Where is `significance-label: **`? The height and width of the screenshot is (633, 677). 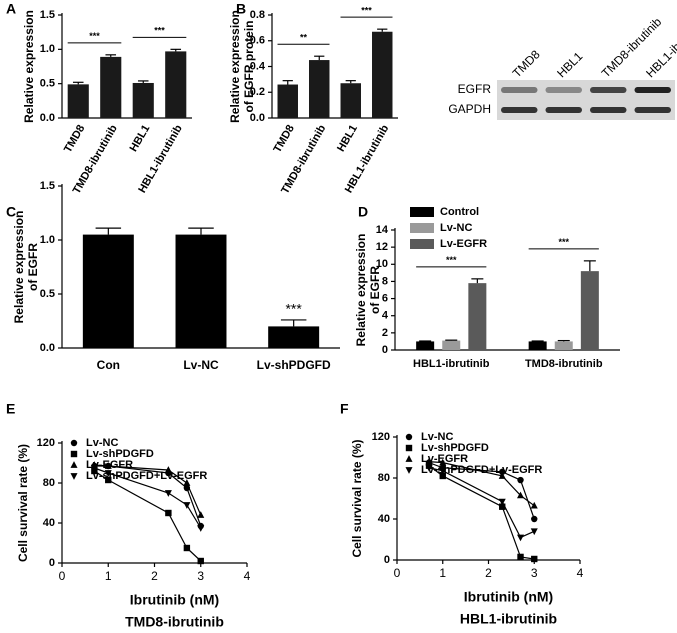
significance-label: ** is located at coordinates (304, 38).